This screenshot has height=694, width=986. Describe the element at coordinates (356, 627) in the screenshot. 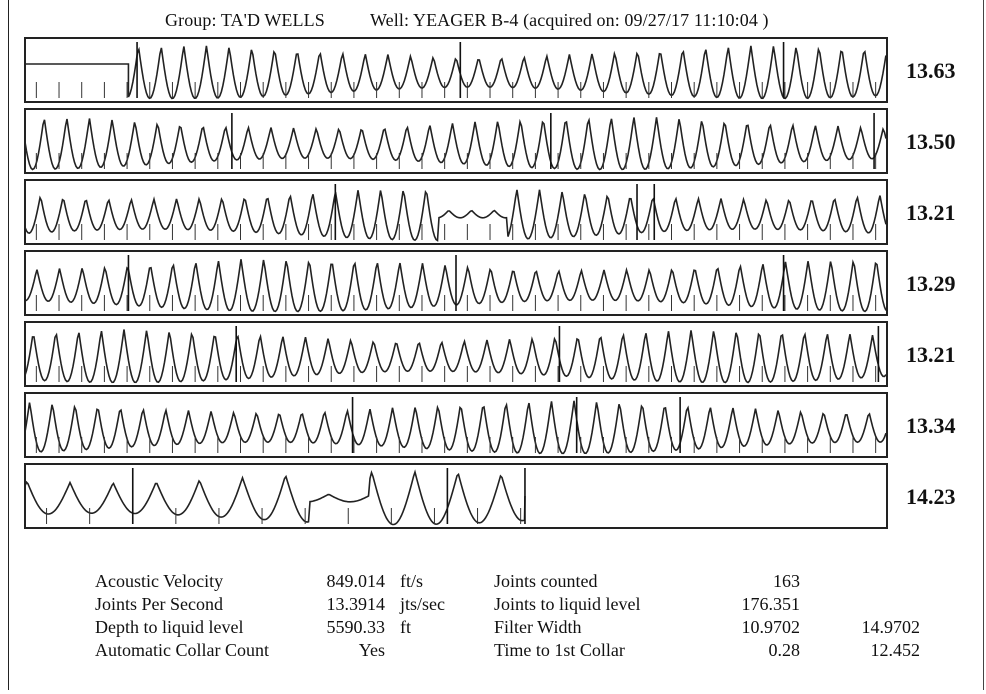

I see `stat-value: 5590.33` at that location.